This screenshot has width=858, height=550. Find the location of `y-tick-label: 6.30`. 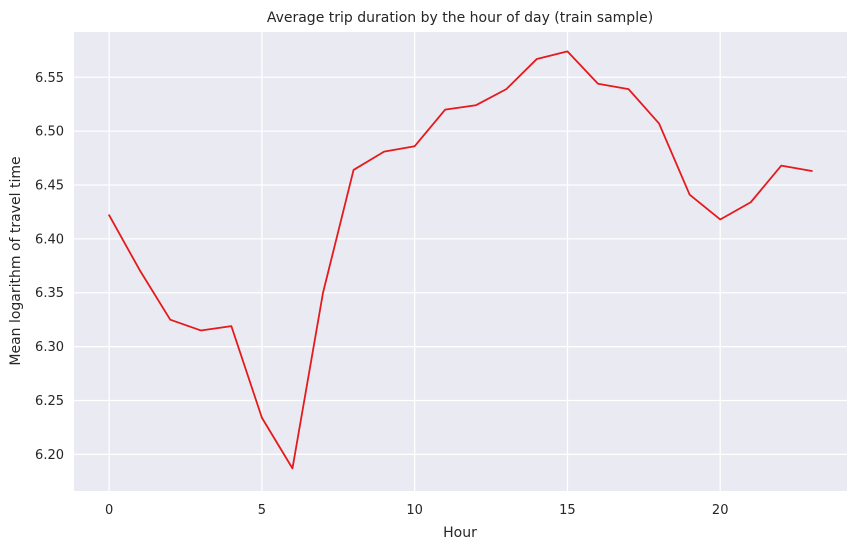

y-tick-label: 6.30 is located at coordinates (49, 347).